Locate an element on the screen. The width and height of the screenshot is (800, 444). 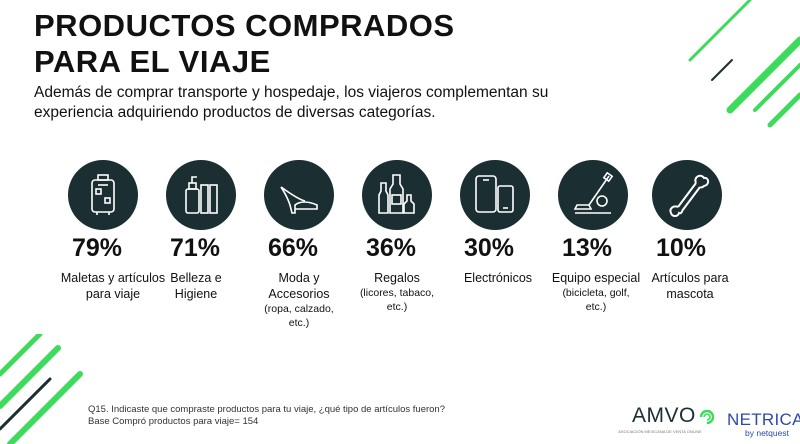
category-label-text: Regalos is located at coordinates (397, 278).